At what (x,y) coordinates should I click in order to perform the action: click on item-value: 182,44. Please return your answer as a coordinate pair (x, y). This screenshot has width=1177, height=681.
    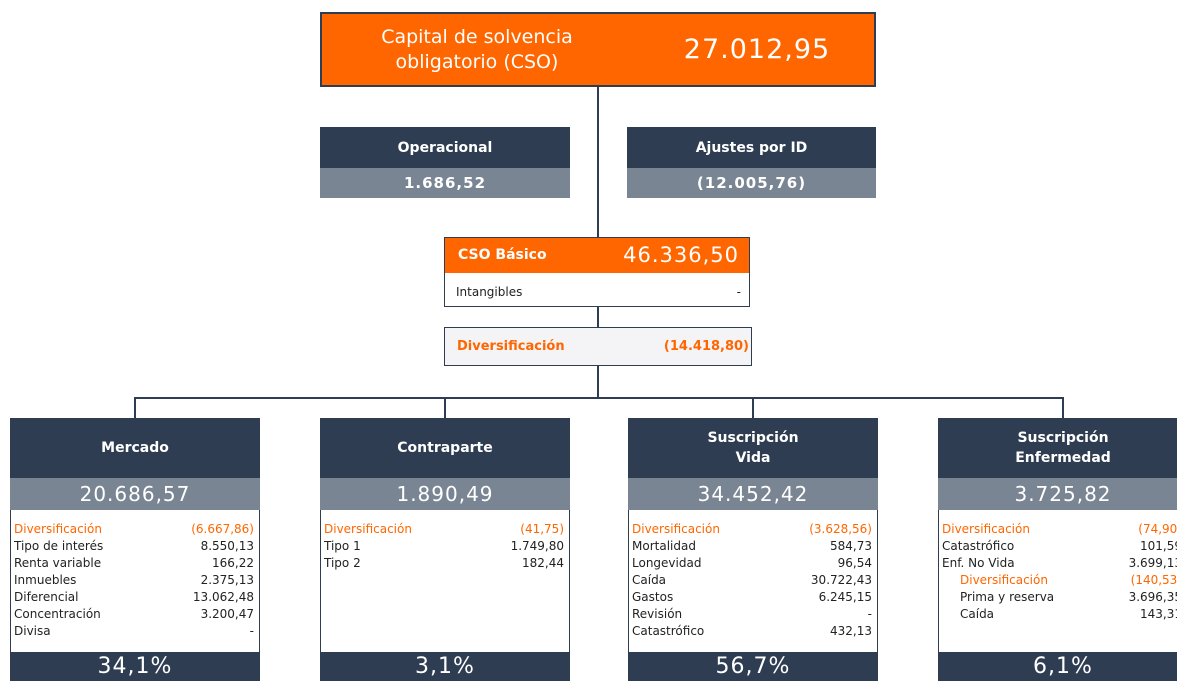
    Looking at the image, I should click on (543, 563).